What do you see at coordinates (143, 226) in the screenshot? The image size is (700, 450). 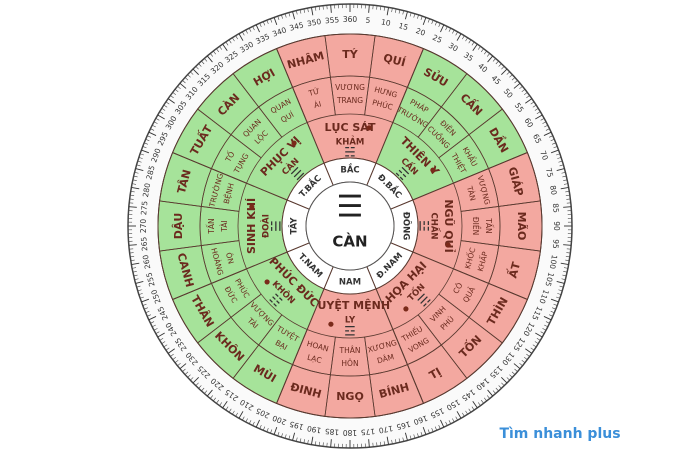 I see `degree-label: 270` at bounding box center [143, 226].